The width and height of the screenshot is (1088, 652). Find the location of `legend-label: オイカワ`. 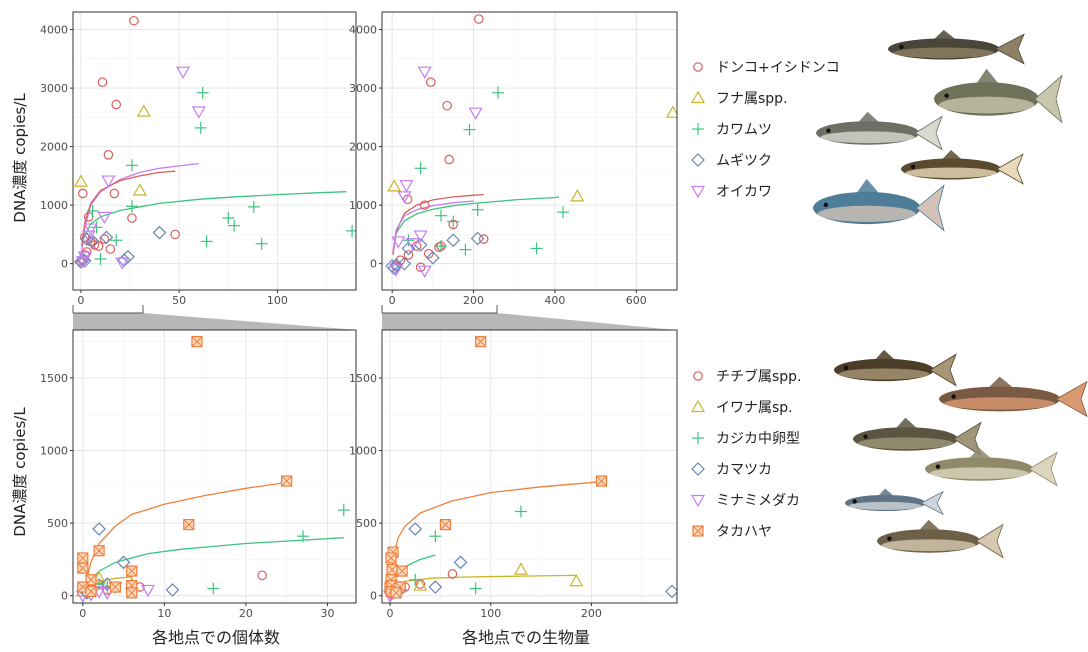

legend-label: オイカワ is located at coordinates (744, 192).